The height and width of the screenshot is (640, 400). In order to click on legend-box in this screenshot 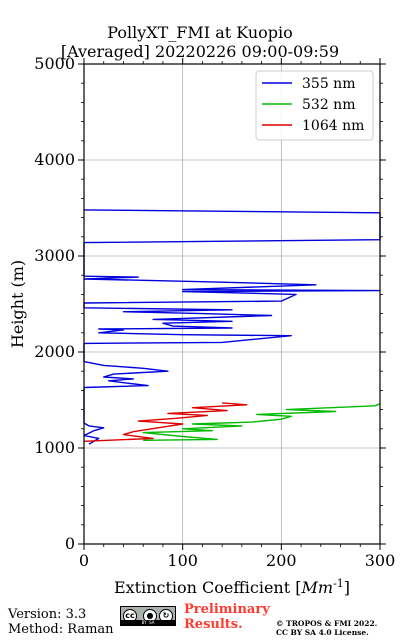, I will do `click(314, 105)`.